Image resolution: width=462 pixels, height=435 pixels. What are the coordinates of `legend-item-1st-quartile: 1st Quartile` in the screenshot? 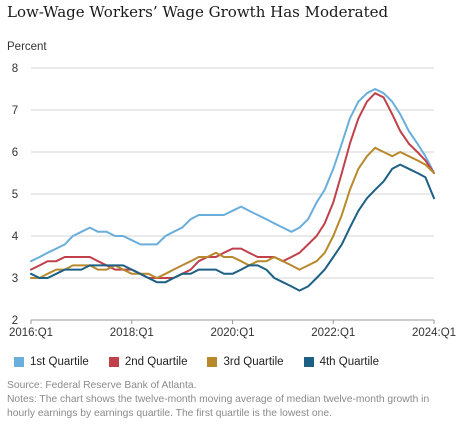 It's located at (51, 362).